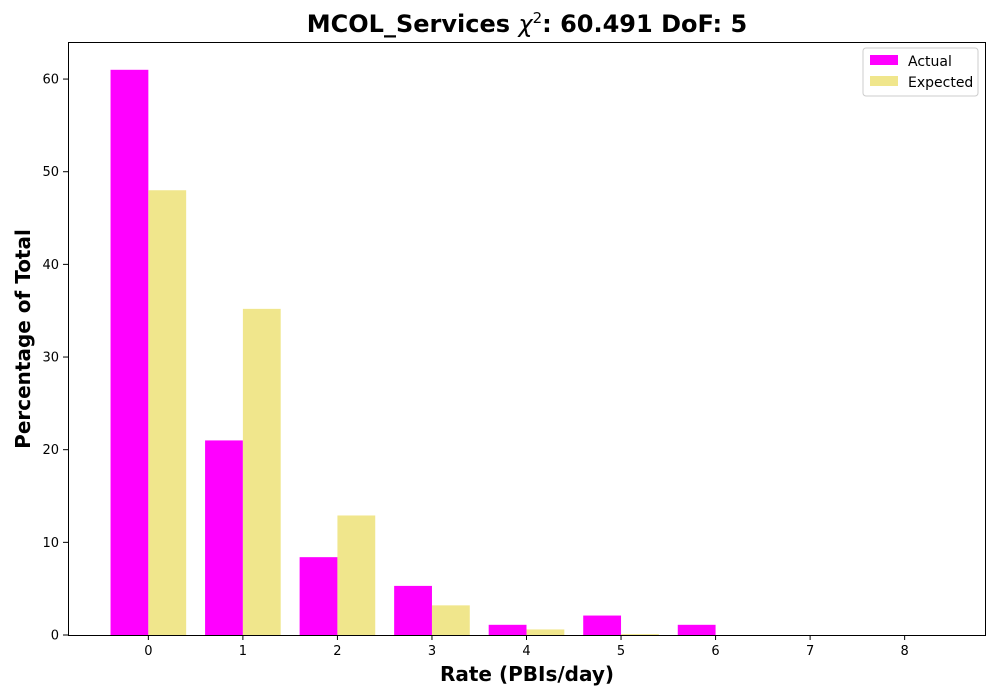  I want to click on y-tick-label: 60, so click(50, 80).